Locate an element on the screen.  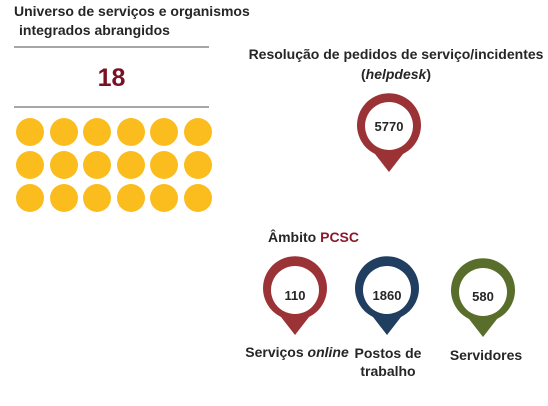
servers-value: 580 is located at coordinates (483, 296).